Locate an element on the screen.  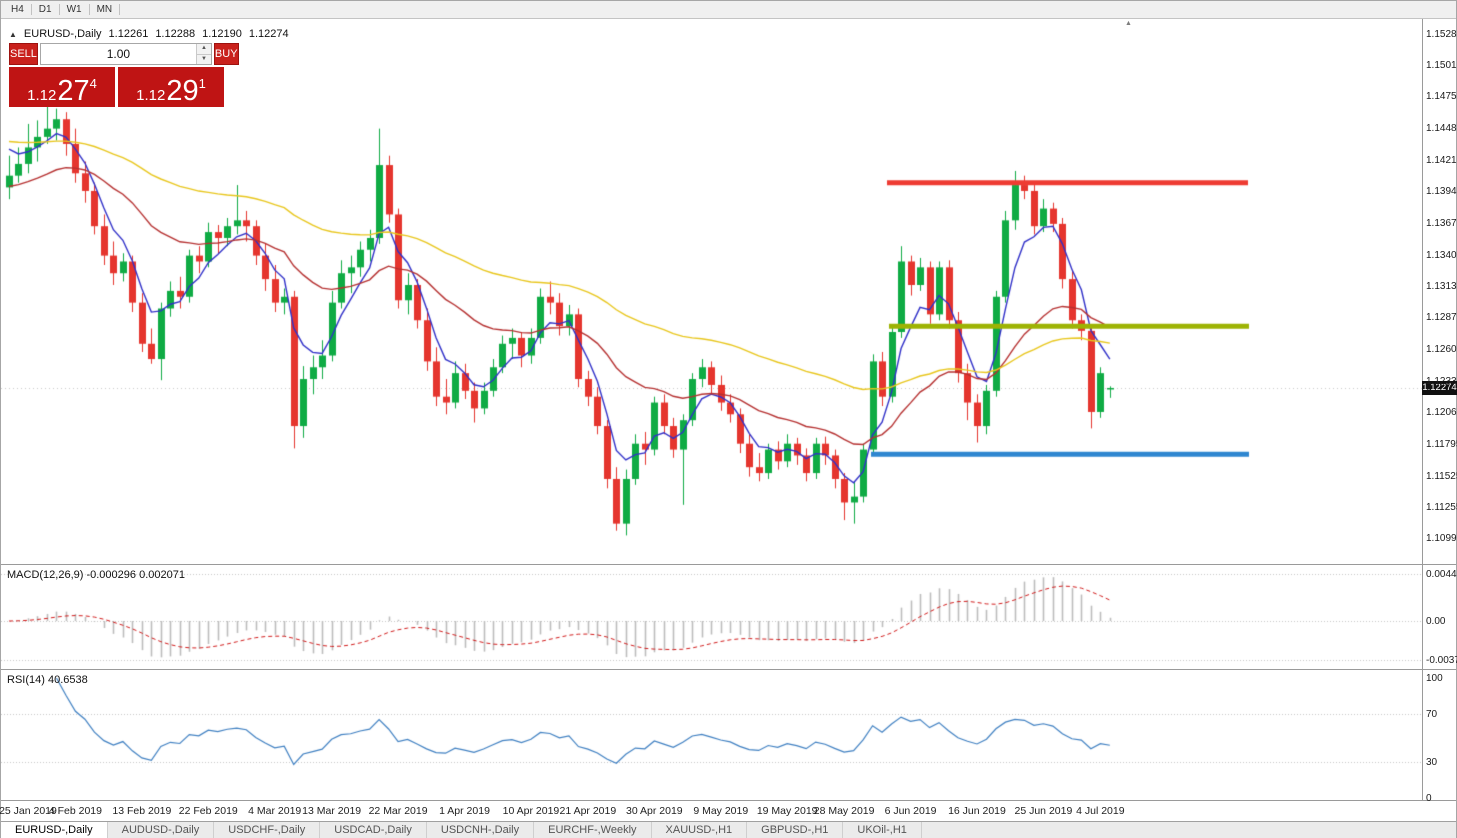
price-axis-tick: 1.11255 is located at coordinates (1441, 508).